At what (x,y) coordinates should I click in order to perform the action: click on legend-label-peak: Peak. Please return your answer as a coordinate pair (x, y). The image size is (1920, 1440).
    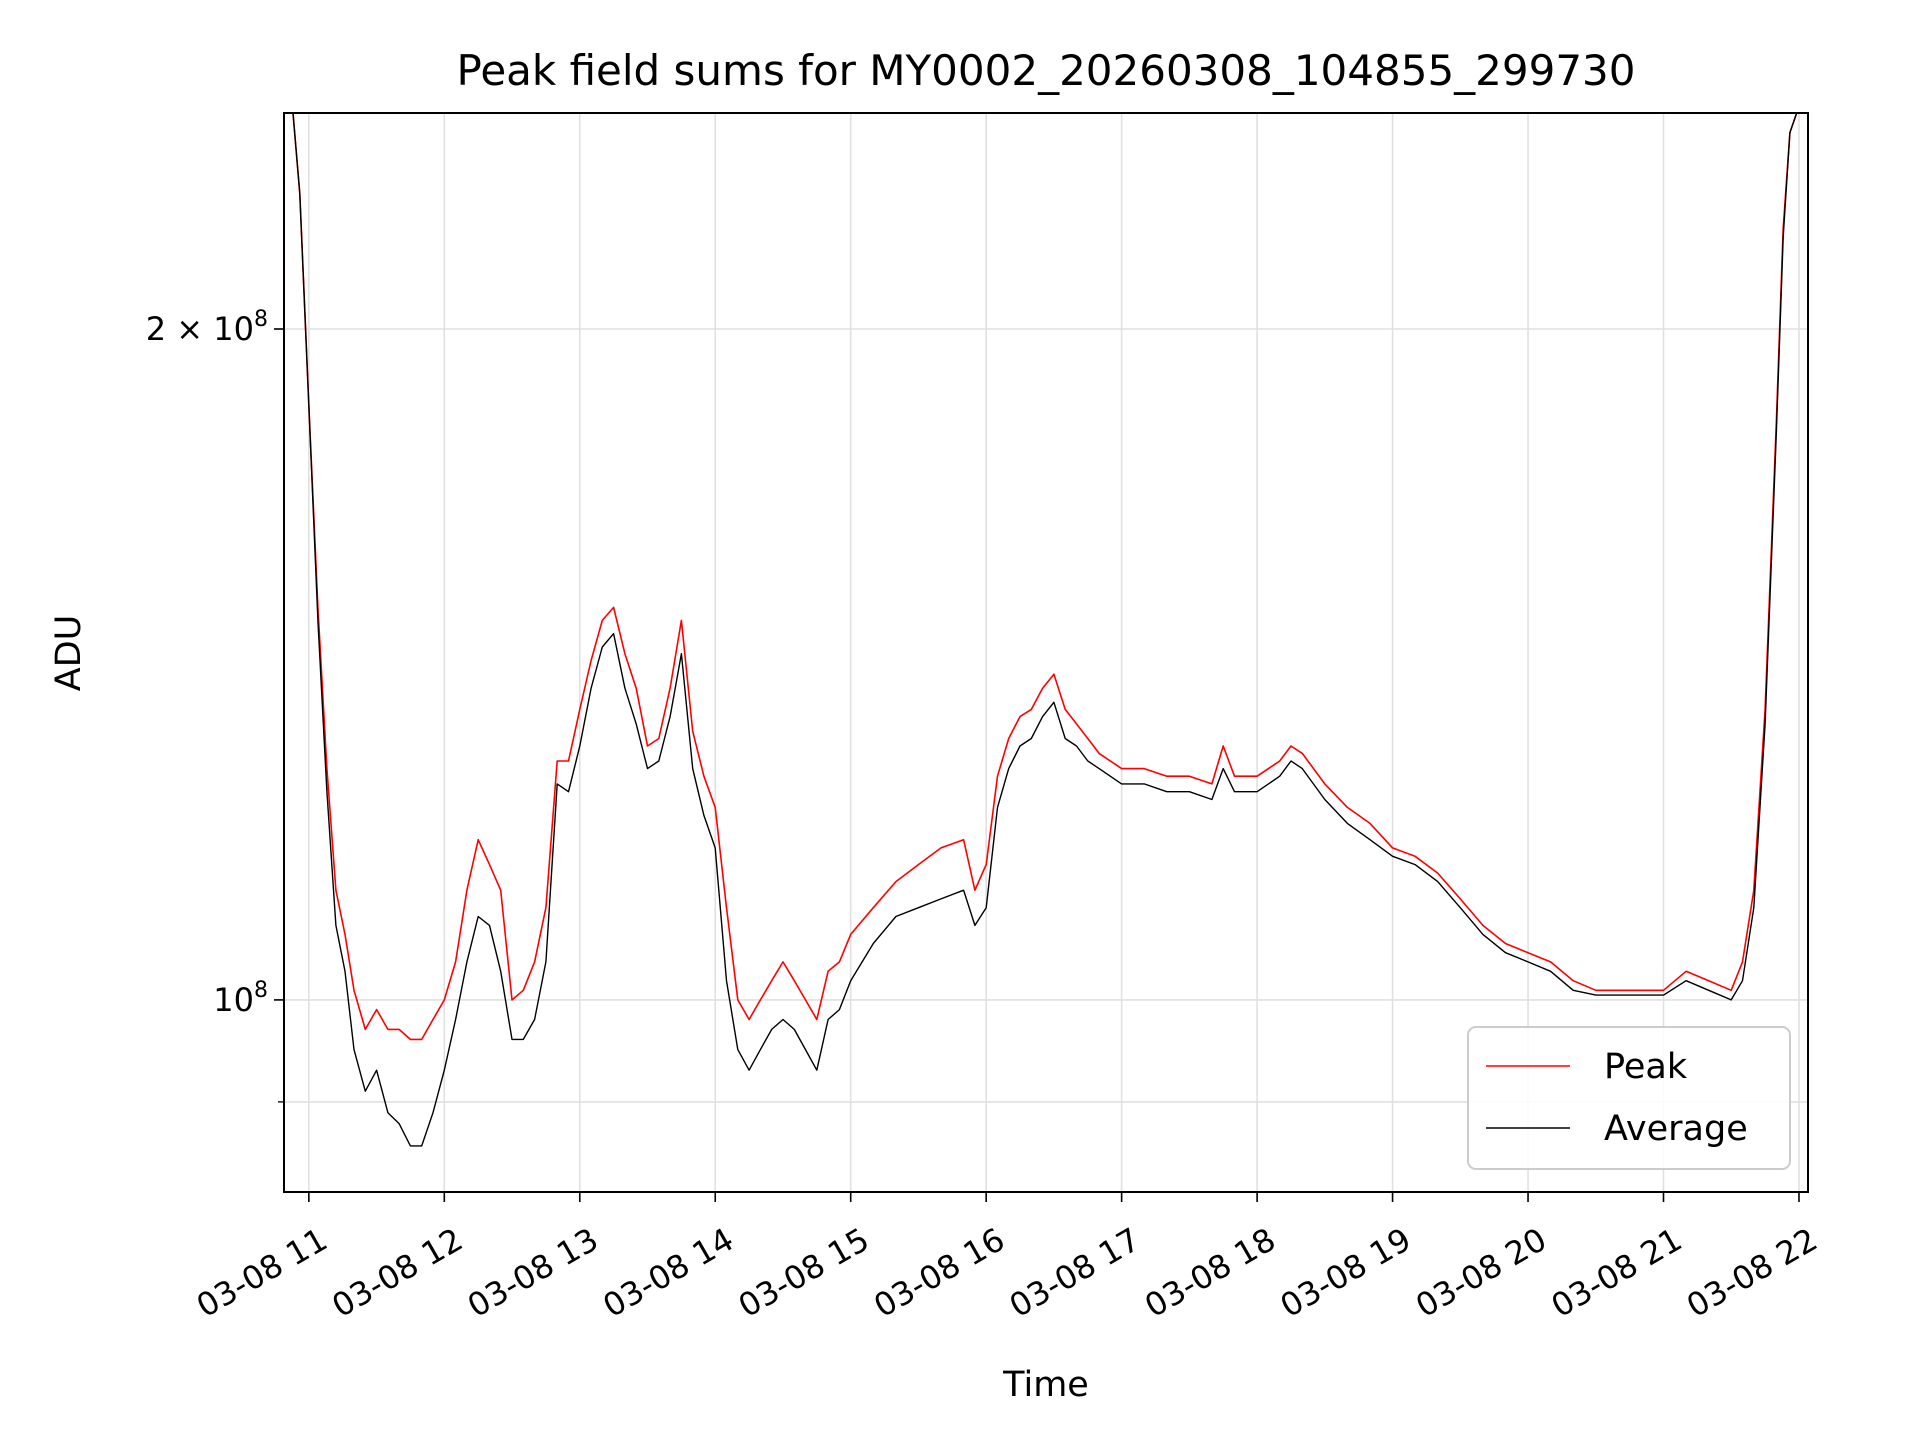
    Looking at the image, I should click on (1646, 1067).